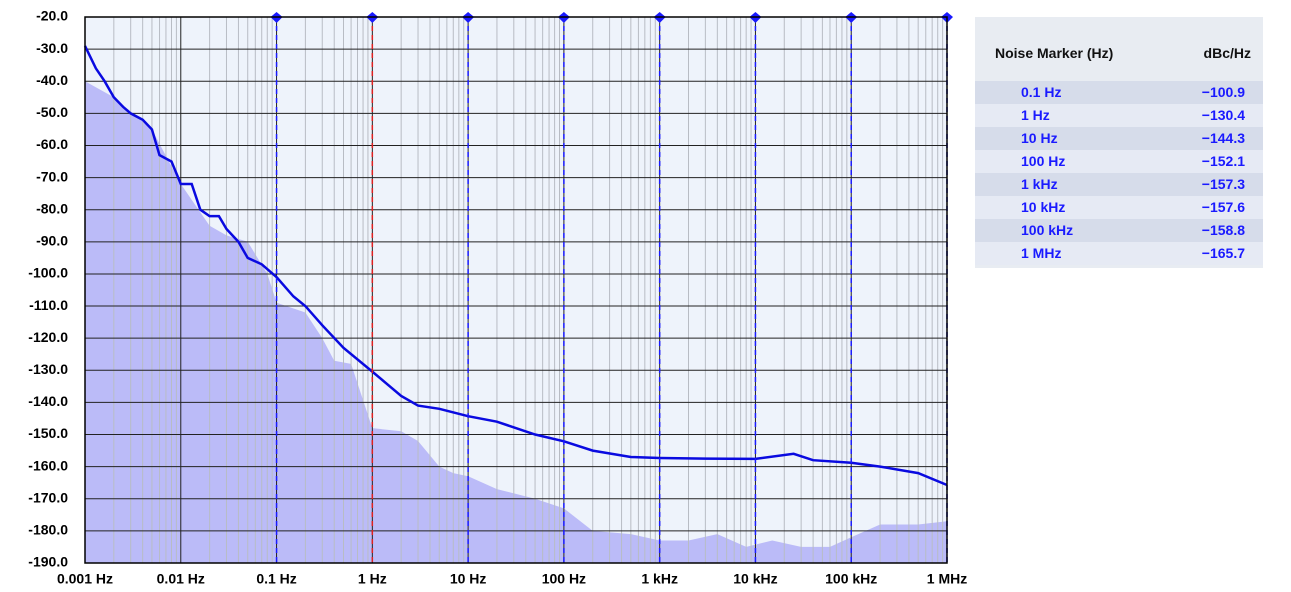 This screenshot has height=592, width=1291. I want to click on table-row: 10 kHz −157.6, so click(1119, 207).